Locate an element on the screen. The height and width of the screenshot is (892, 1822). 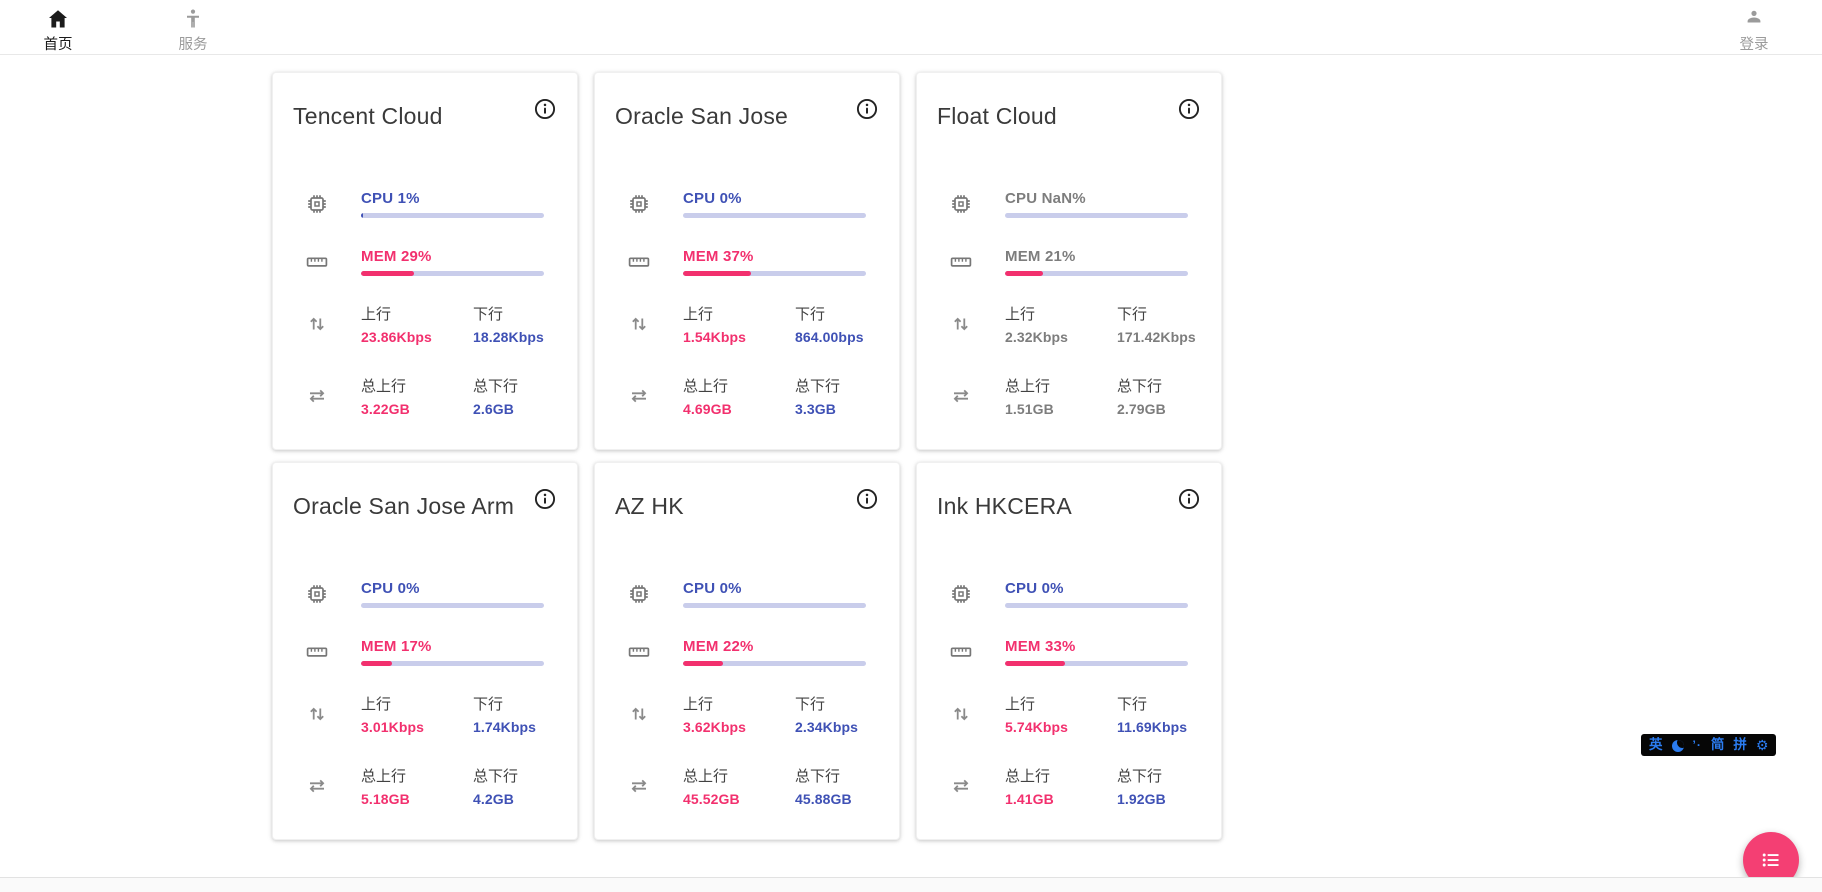
total-download-value: 4.2GB is located at coordinates (493, 799).